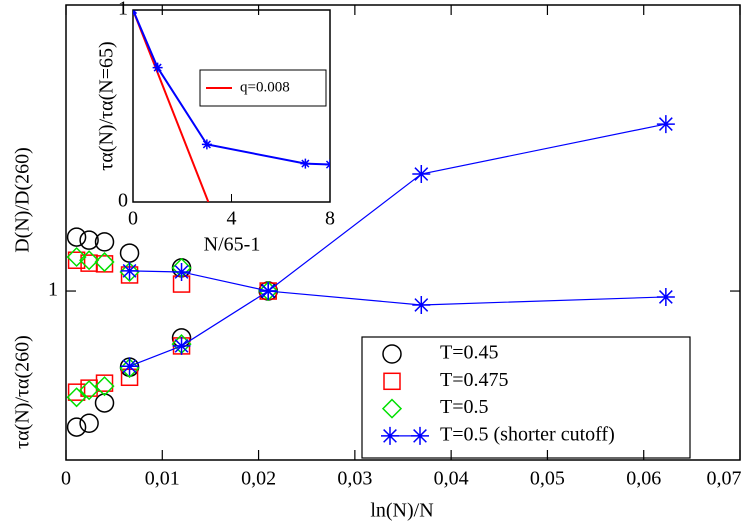 The height and width of the screenshot is (531, 747). Describe the element at coordinates (526, 397) in the screenshot. I see `legend-box` at that location.